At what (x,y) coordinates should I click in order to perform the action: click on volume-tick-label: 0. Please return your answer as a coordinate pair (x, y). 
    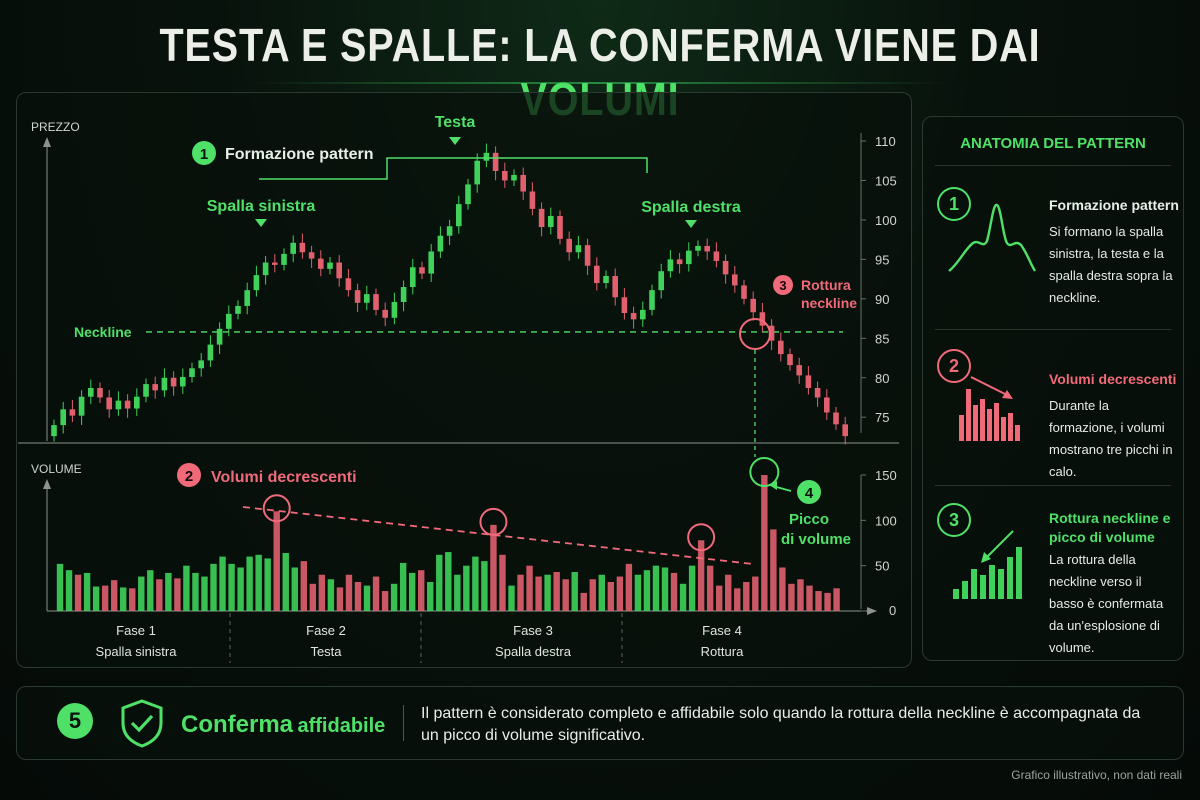
    Looking at the image, I should click on (892, 610).